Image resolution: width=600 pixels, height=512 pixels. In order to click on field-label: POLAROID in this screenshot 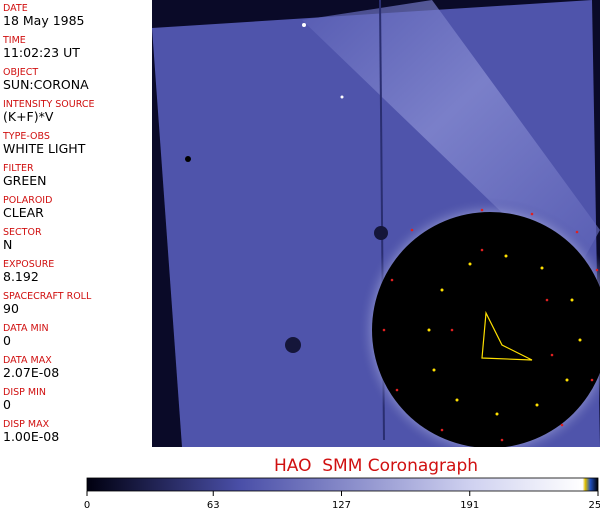, I will do `click(28, 200)`.